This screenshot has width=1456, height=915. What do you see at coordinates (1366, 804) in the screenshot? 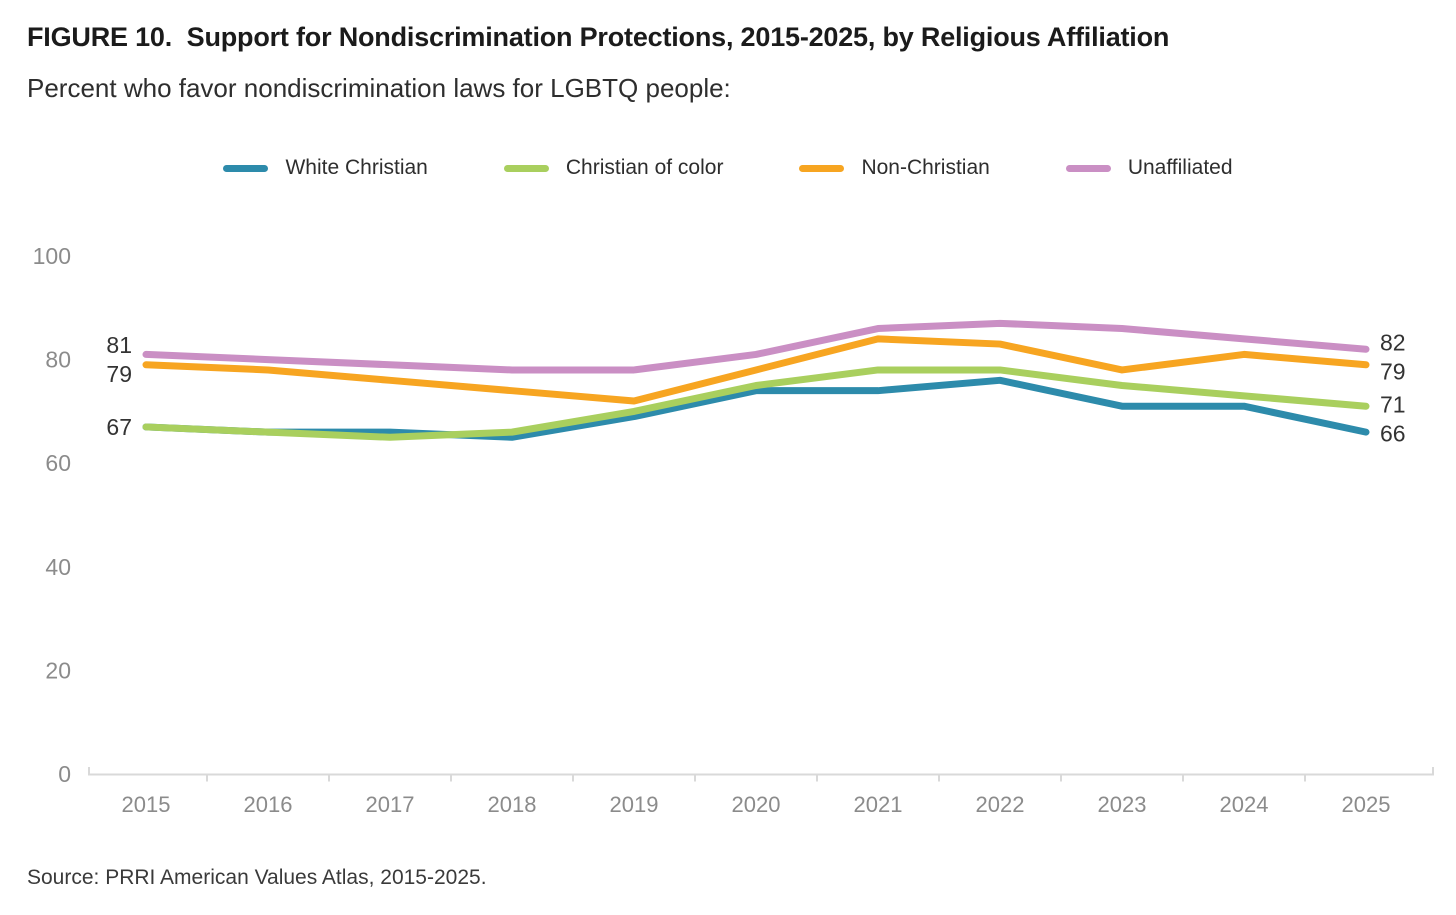
I see `x-axis-year-label: 2025` at bounding box center [1366, 804].